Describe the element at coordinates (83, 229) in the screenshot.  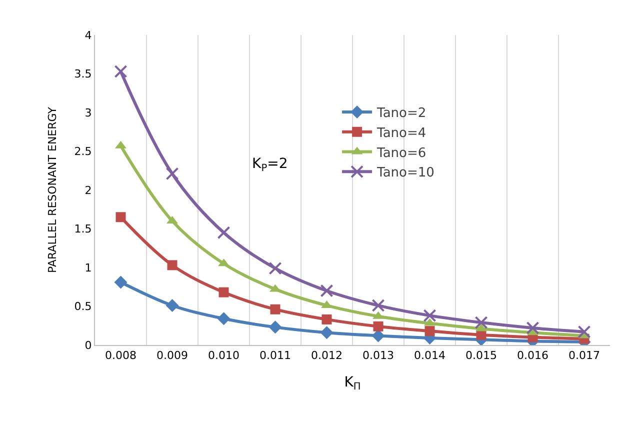
I see `y-tick-label: 1.5` at that location.